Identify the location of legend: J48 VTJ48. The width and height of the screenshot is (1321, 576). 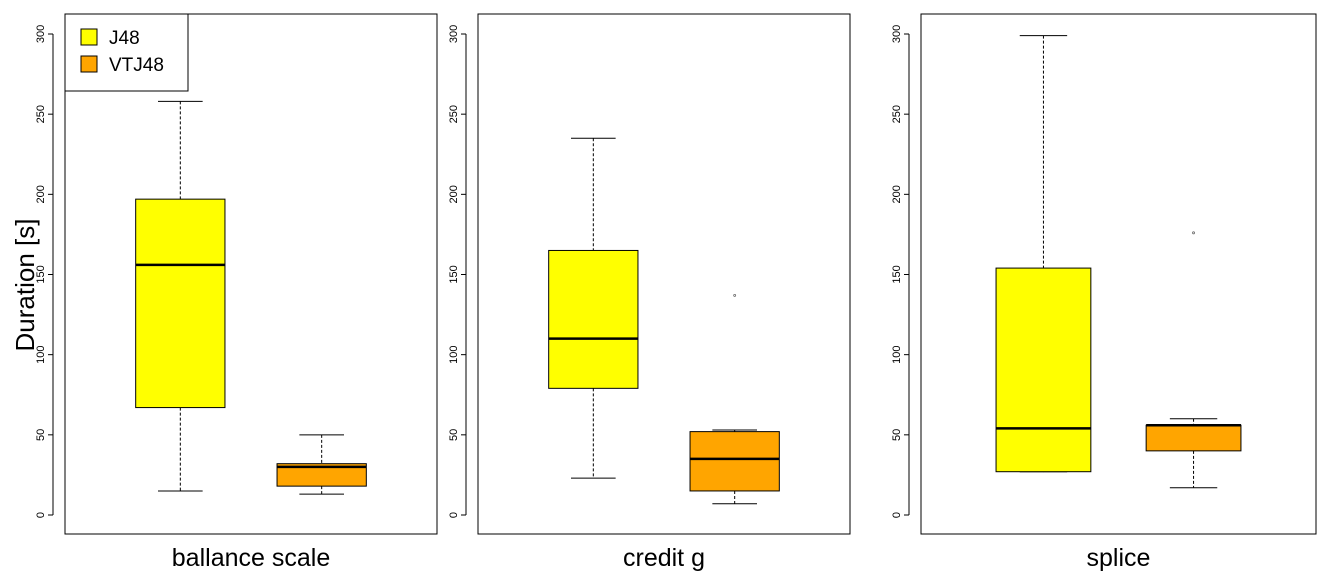
(126, 52).